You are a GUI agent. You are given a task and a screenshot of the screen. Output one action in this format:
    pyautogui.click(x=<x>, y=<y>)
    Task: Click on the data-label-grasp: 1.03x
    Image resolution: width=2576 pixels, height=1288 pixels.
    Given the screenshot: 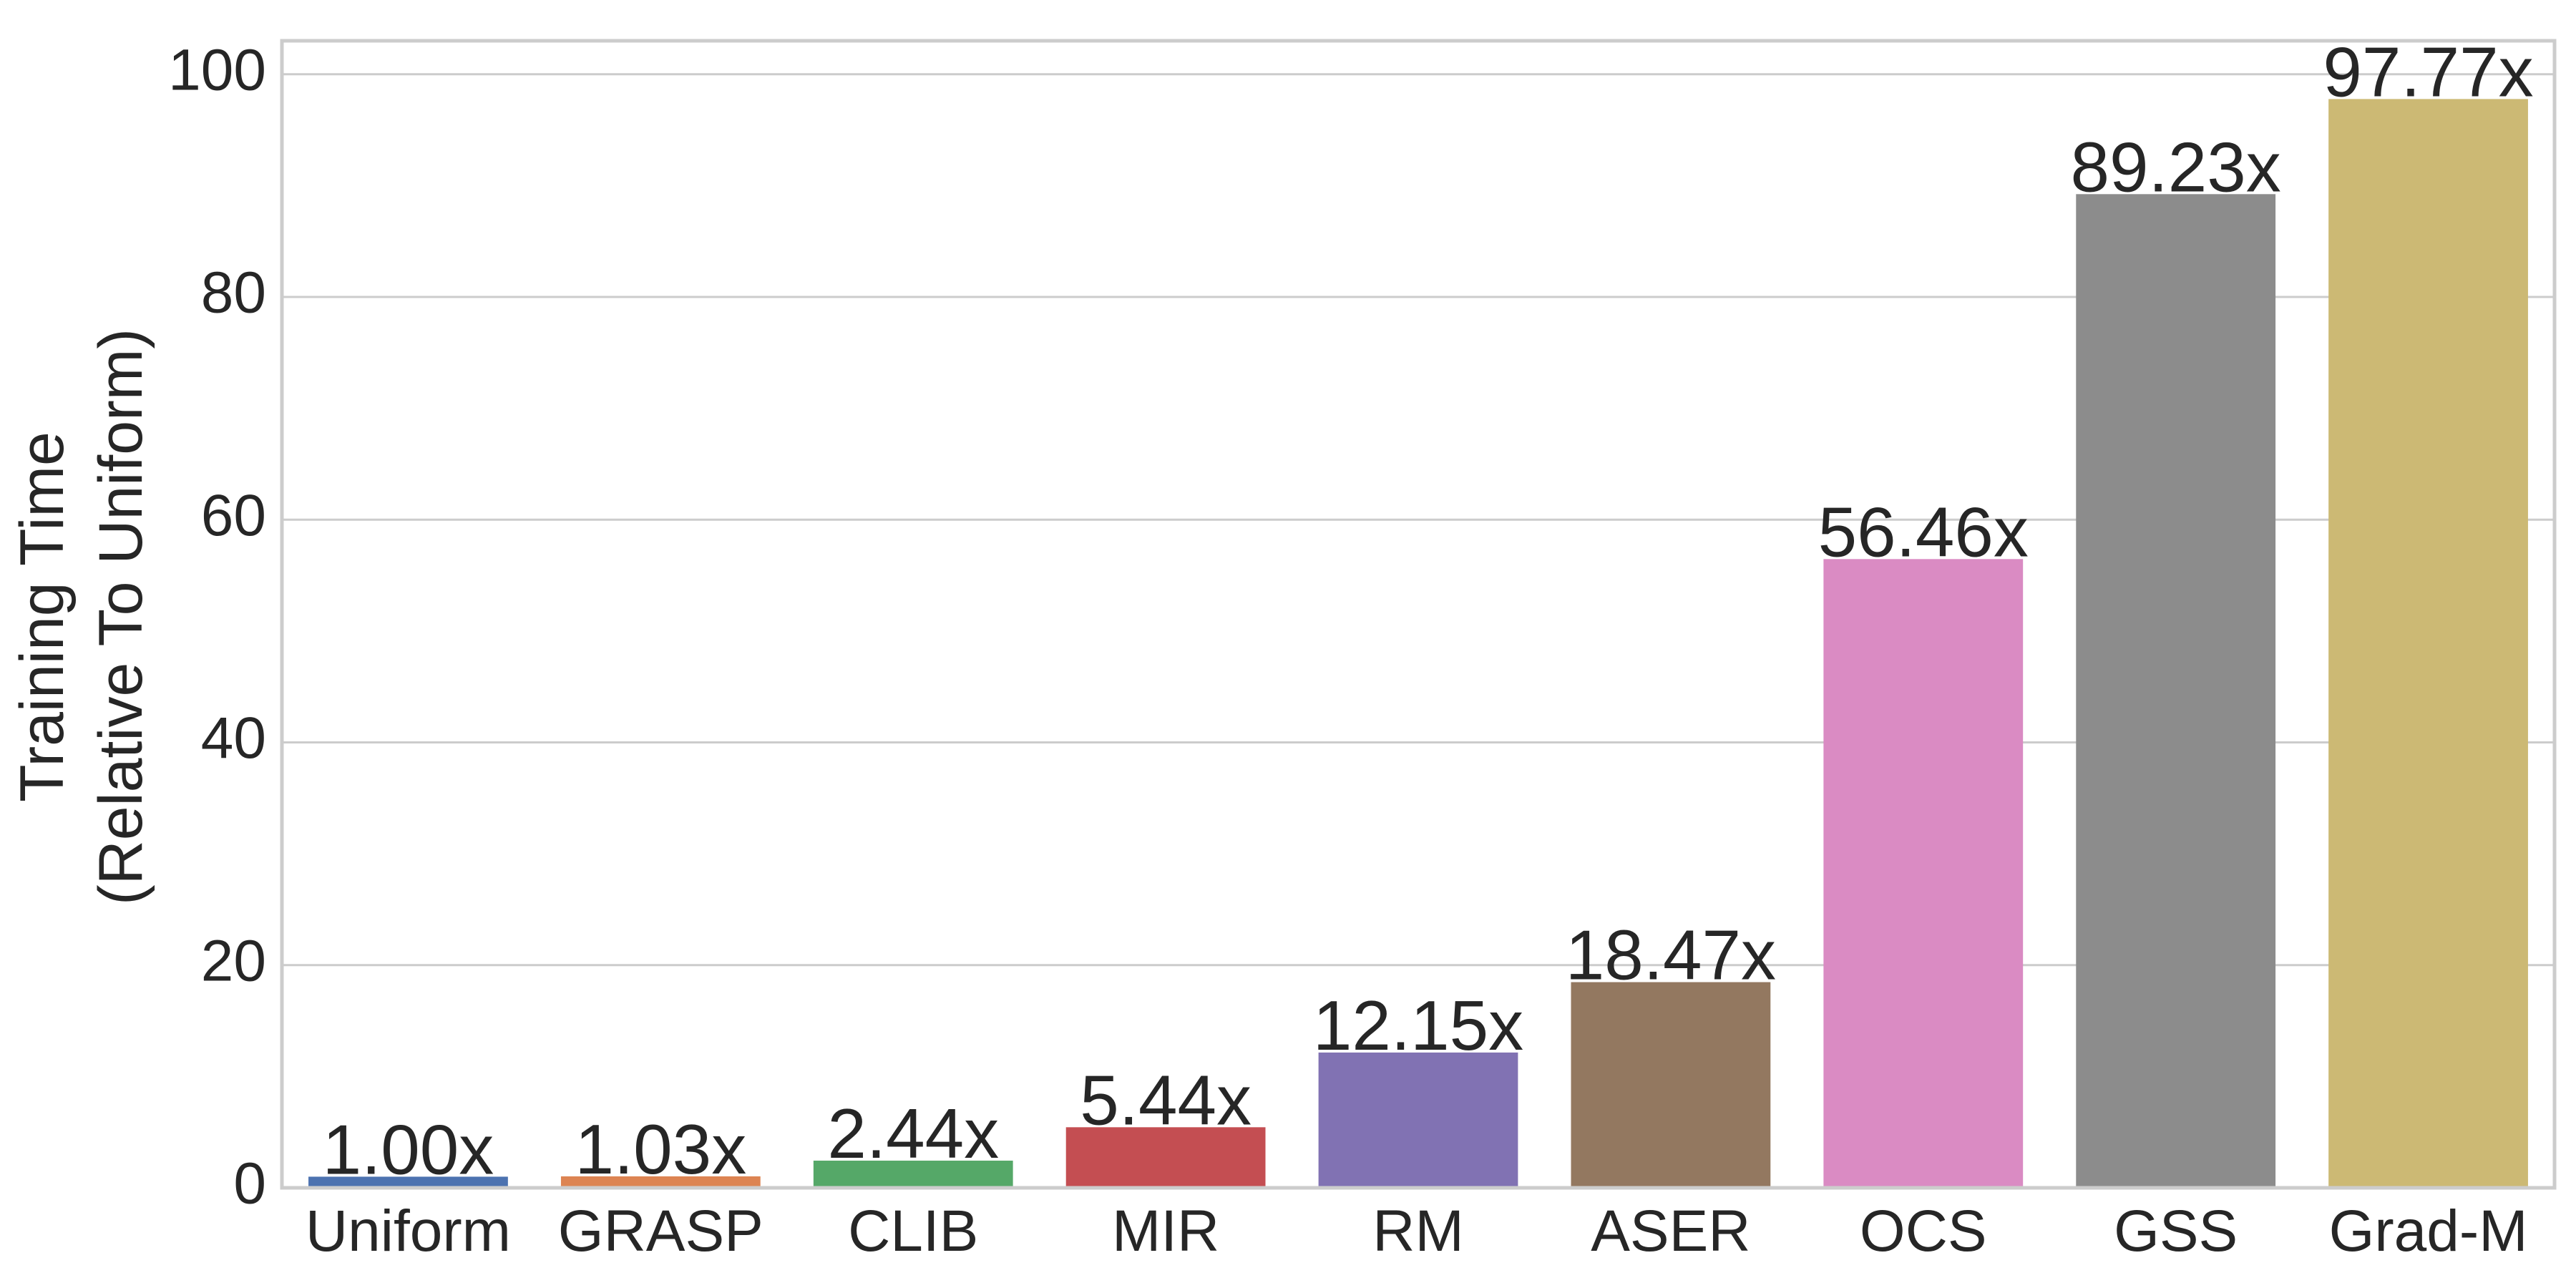 What is the action you would take?
    pyautogui.click(x=660, y=1149)
    